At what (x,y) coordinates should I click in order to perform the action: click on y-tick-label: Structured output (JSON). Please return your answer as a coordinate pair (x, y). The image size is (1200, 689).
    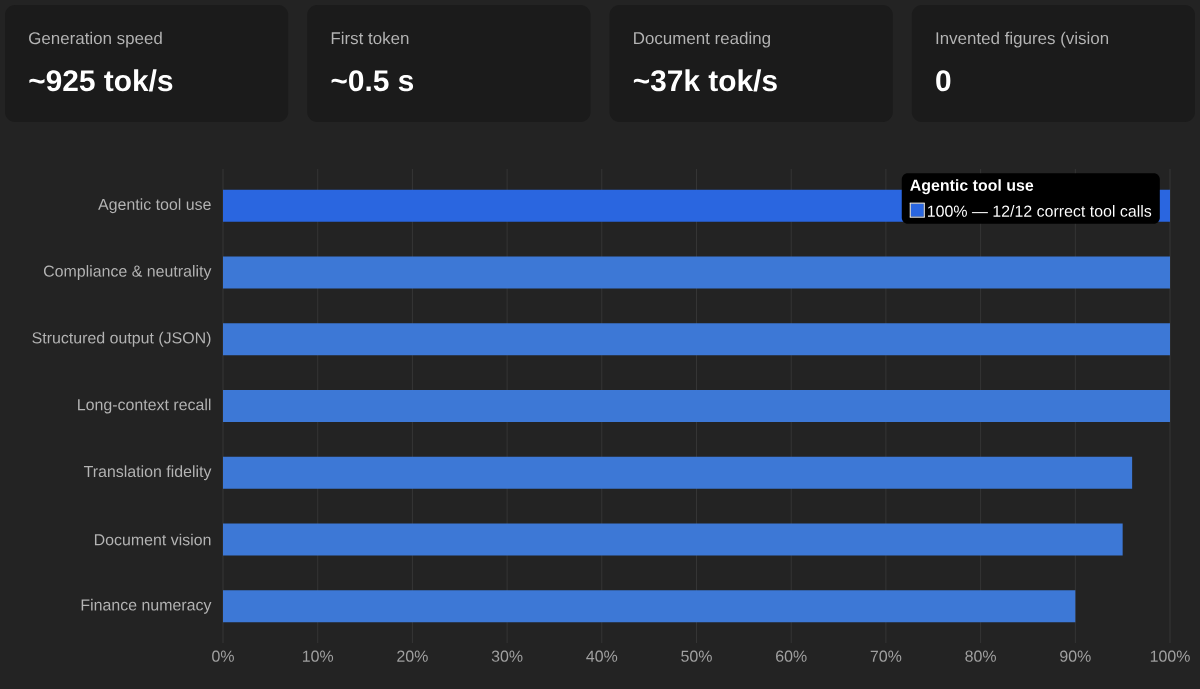
    Looking at the image, I should click on (121, 339).